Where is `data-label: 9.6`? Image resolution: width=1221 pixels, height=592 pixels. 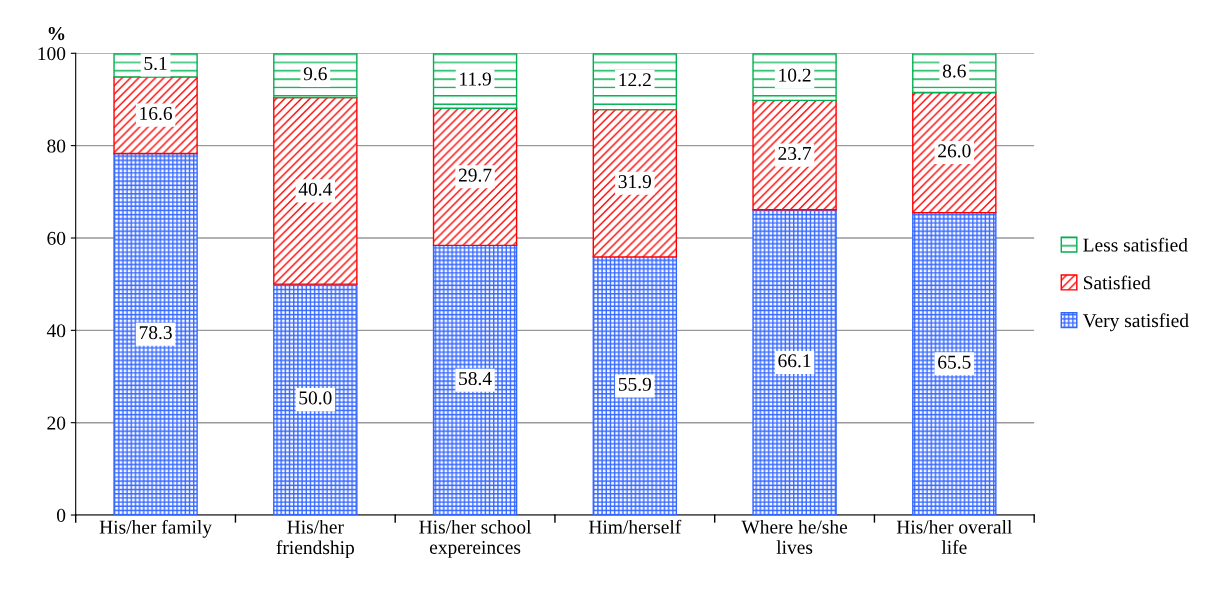 data-label: 9.6 is located at coordinates (315, 74).